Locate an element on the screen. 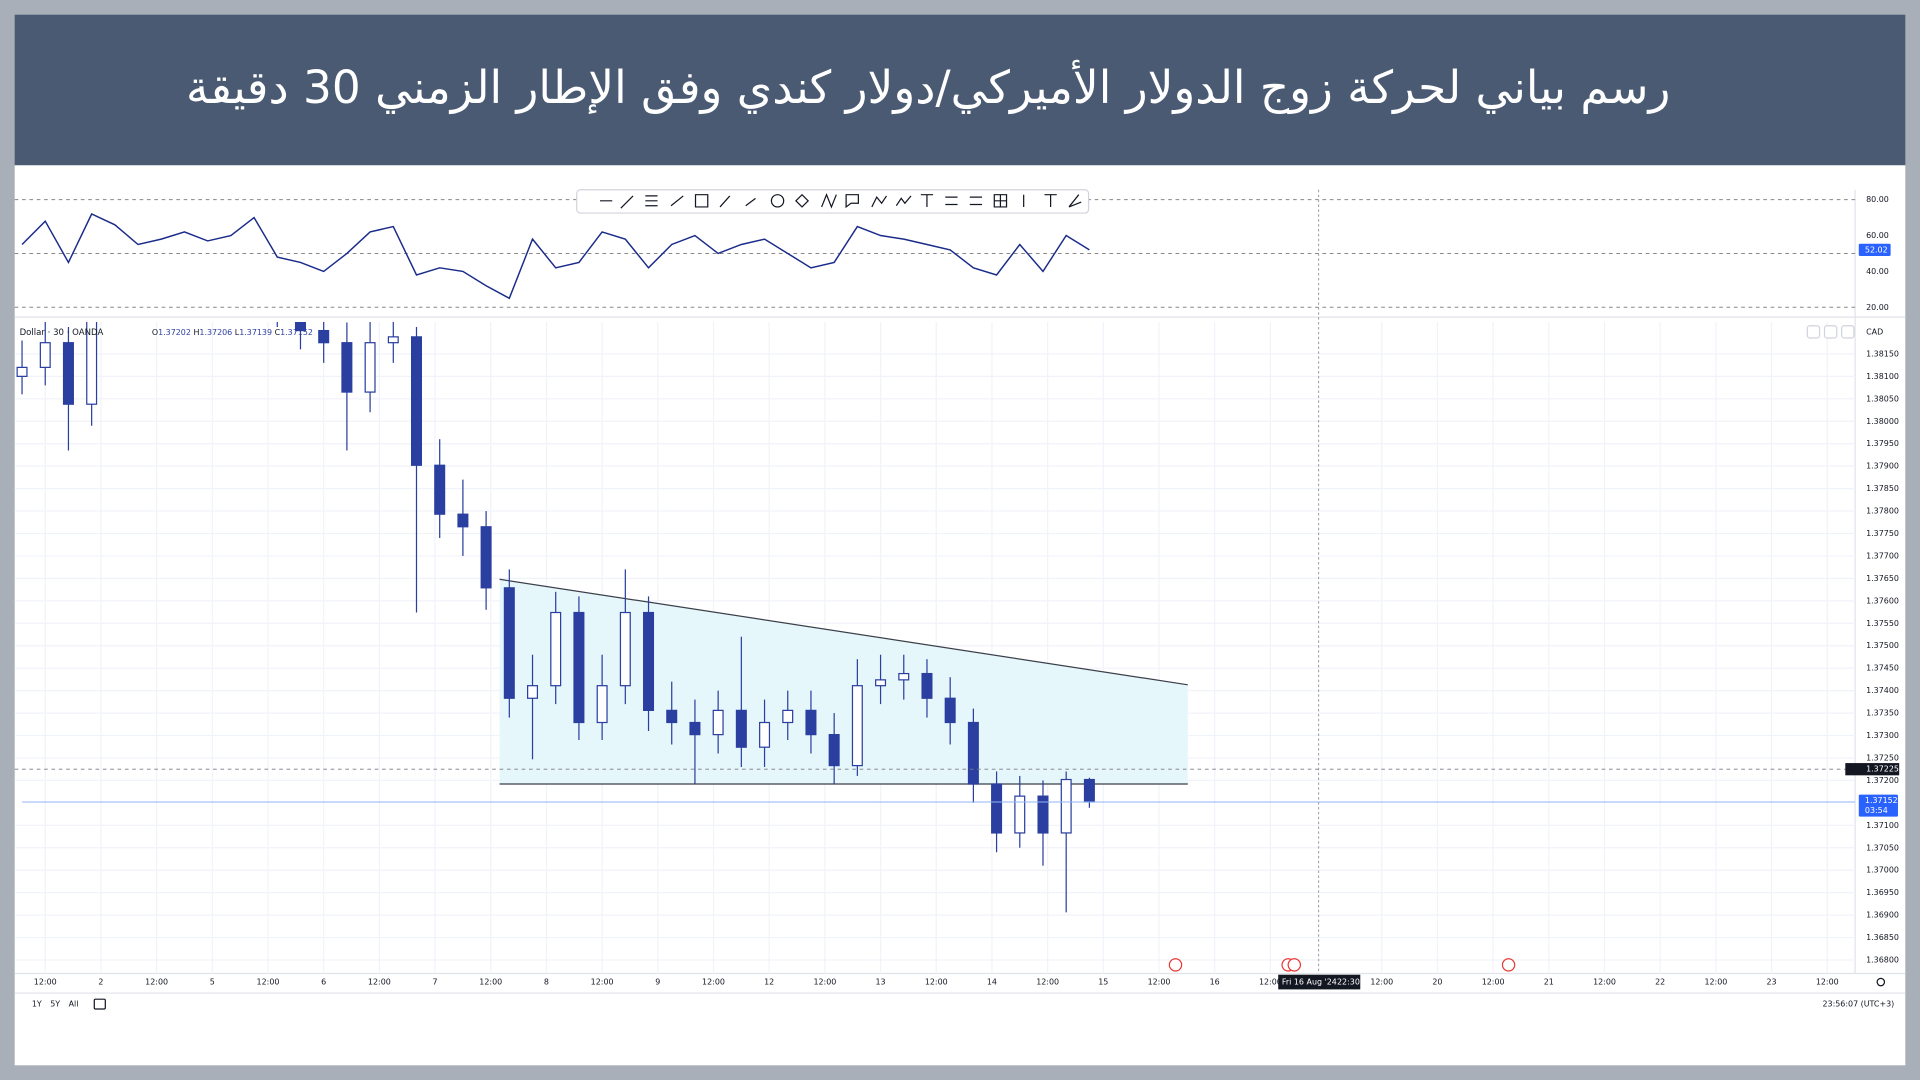 This screenshot has width=1920, height=1080. legend: Dollar · 30 · OANDA is located at coordinates (62, 332).